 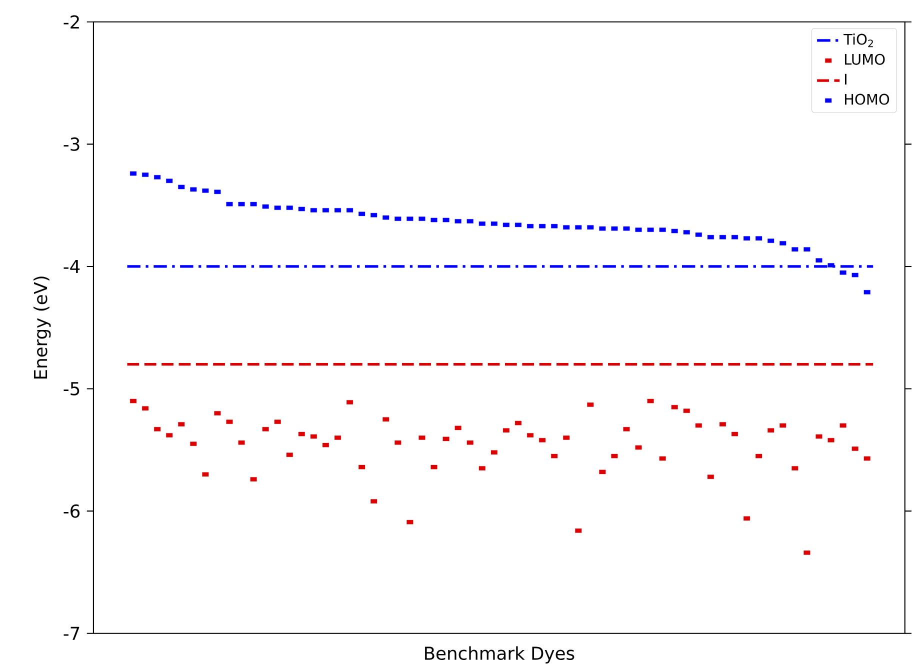 I want to click on legend-label: TiO$_{2}$, so click(x=858, y=40).